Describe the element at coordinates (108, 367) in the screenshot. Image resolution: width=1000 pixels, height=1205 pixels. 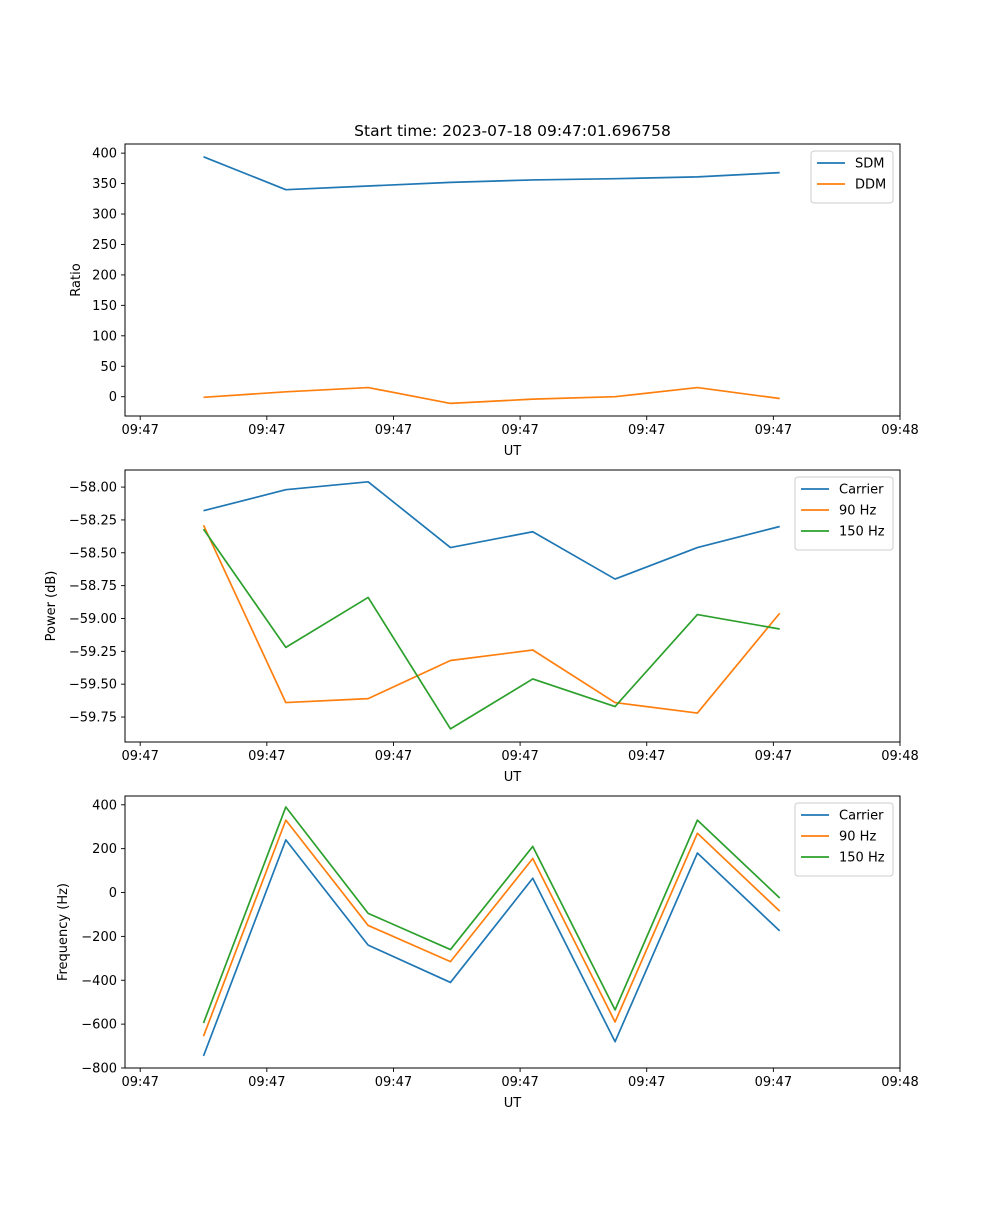
I see `y-tick-label: 50` at that location.